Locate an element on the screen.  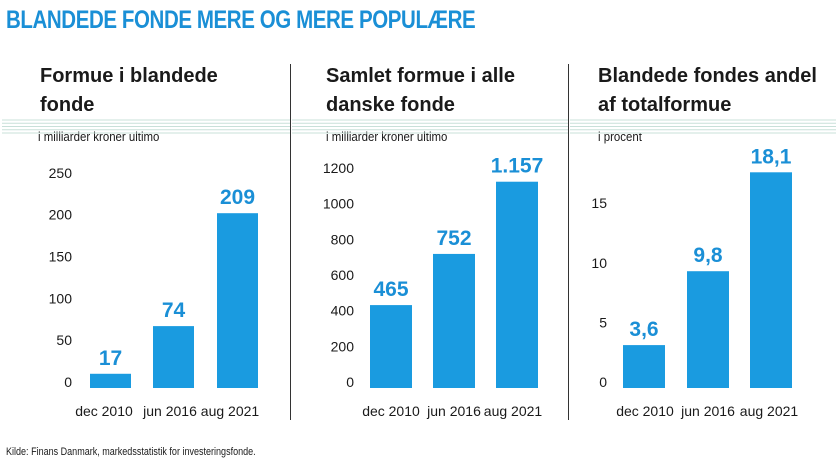
y-tick-label: 10 is located at coordinates (599, 263).